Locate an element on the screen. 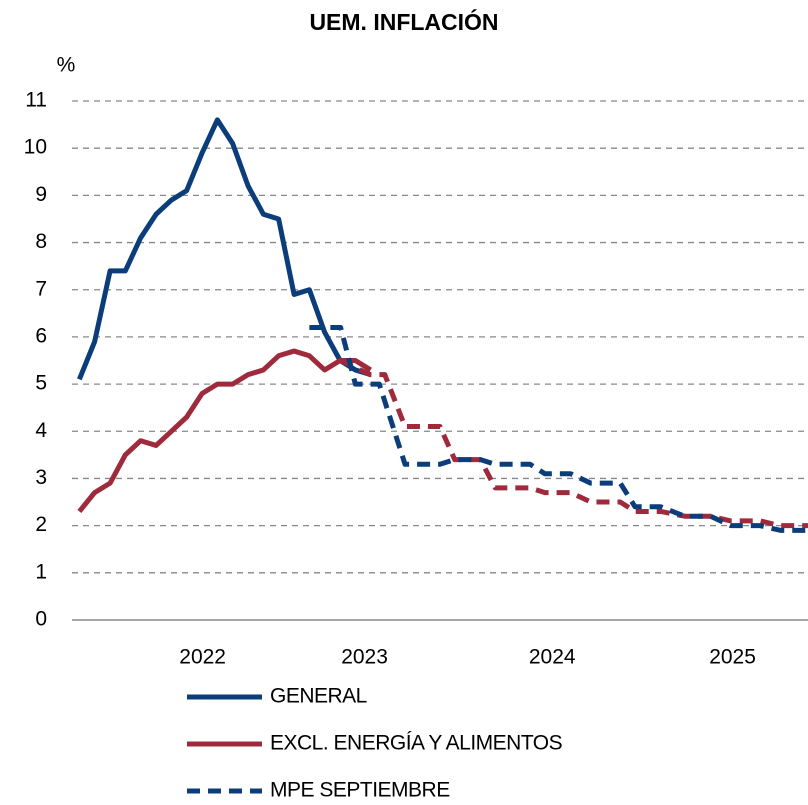 Image resolution: width=808 pixels, height=805 pixels. y-tick-label: 5 is located at coordinates (41, 383).